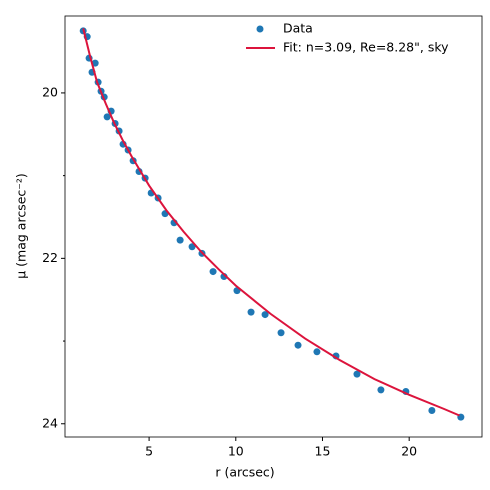  What do you see at coordinates (21, 226) in the screenshot?
I see `y-axis-label: μ (mag arcsec⁻²)` at bounding box center [21, 226].